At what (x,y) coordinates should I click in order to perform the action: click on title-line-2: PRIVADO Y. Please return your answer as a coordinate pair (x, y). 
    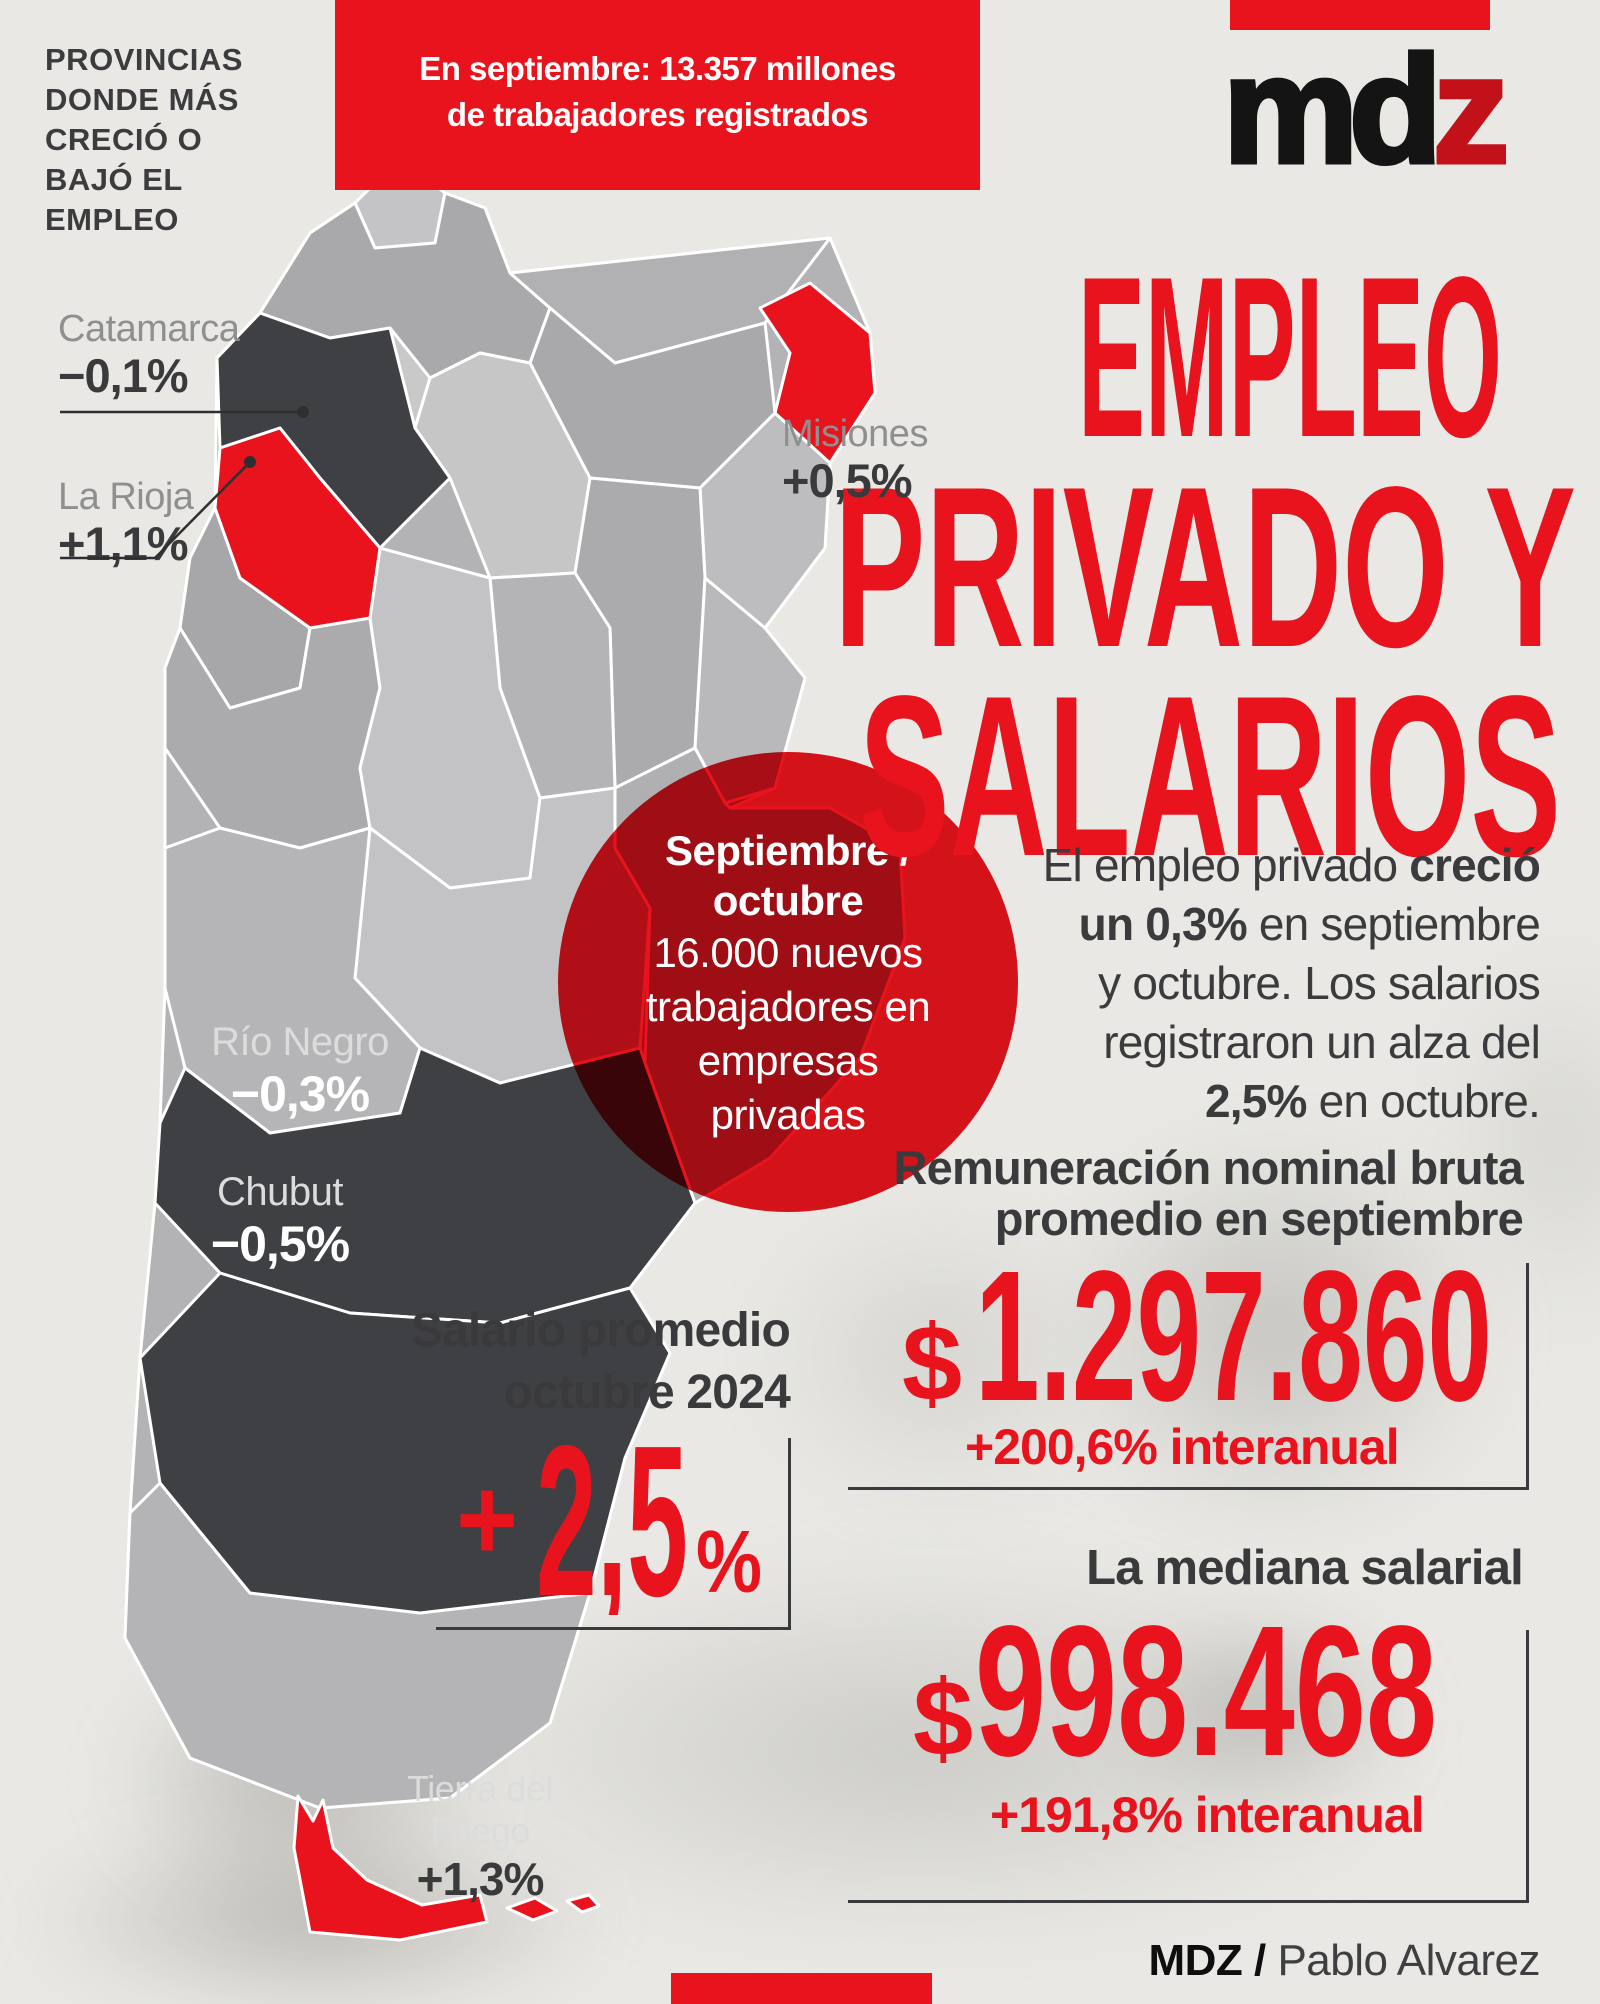
    Looking at the image, I should click on (1205, 567).